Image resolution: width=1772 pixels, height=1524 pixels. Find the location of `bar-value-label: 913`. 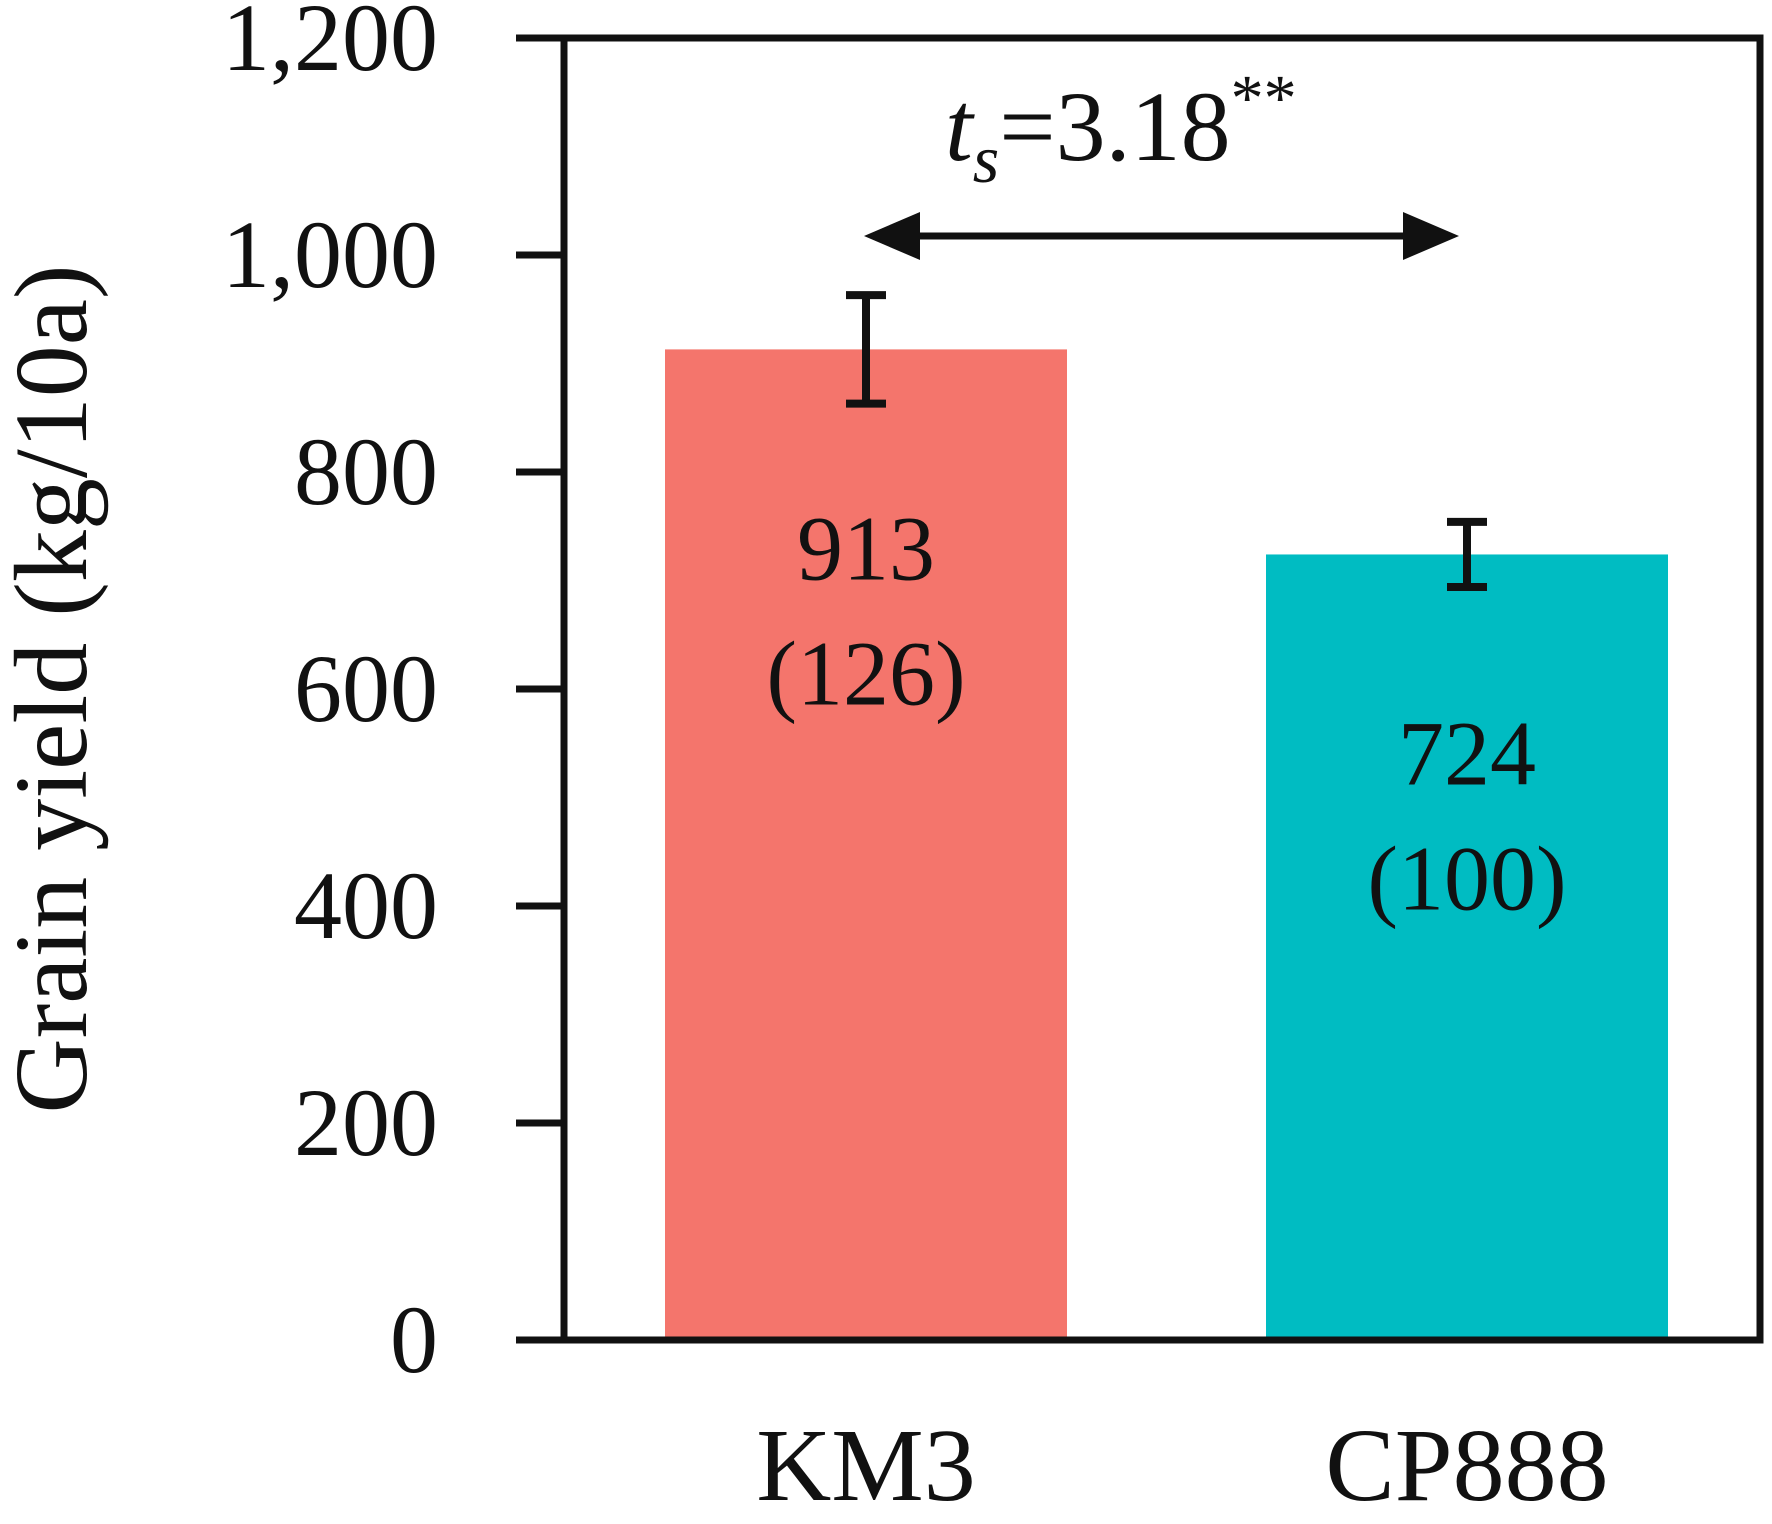

bar-value-label: 913 is located at coordinates (866, 548).